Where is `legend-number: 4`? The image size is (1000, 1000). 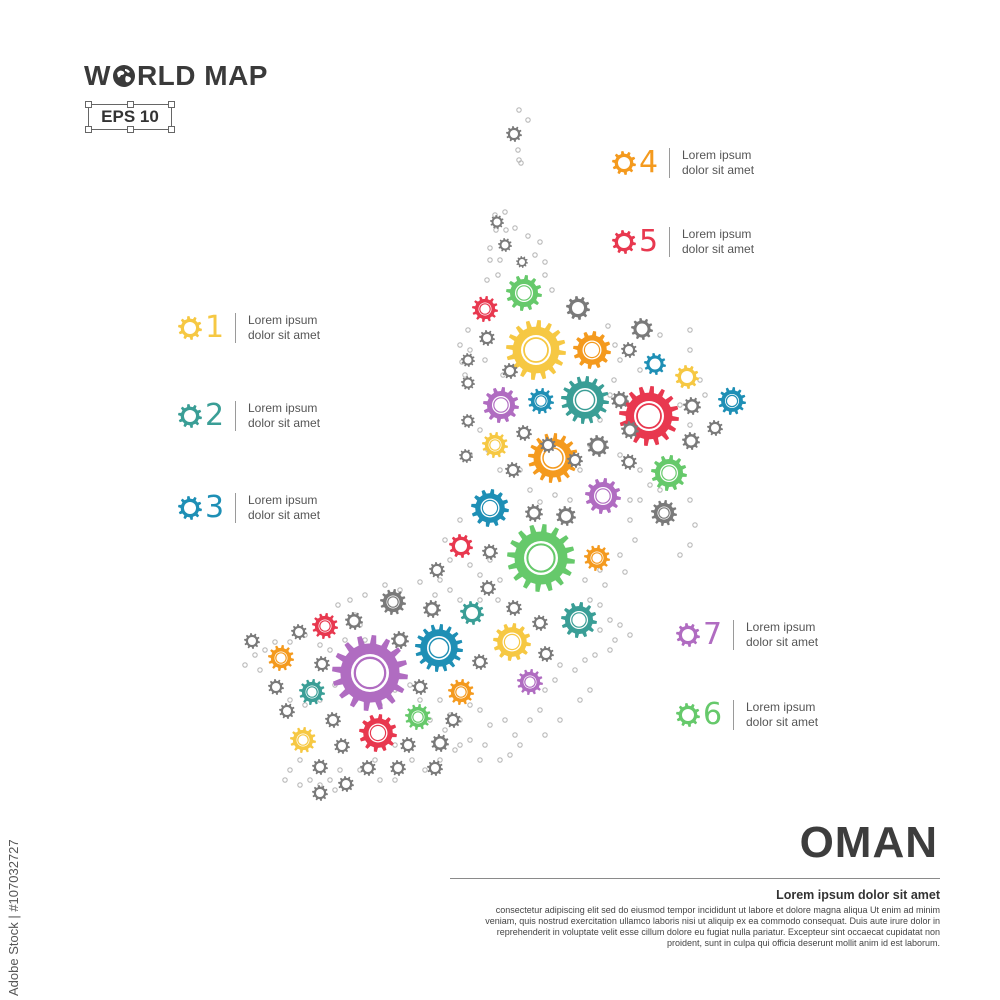
legend-number: 4 is located at coordinates (649, 162).